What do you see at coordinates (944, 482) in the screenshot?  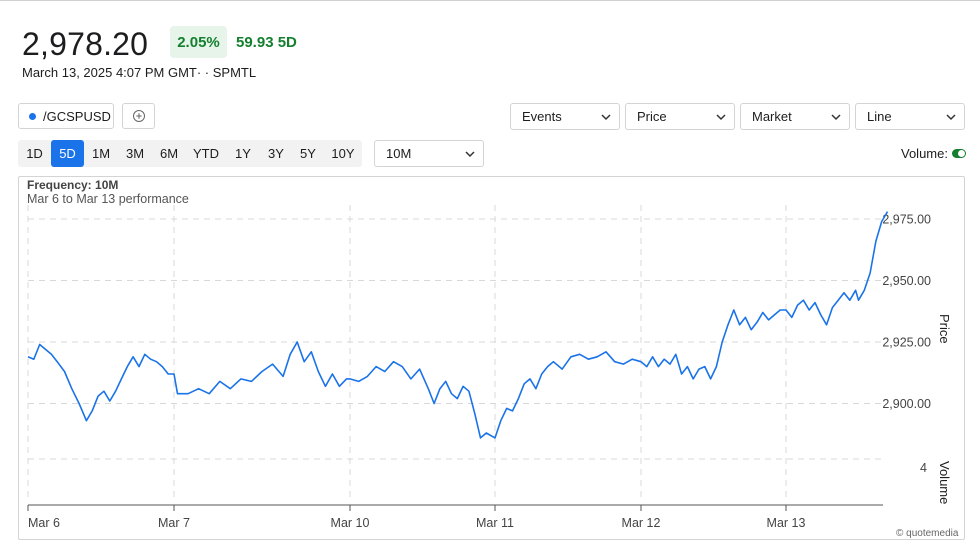 I see `volume-axis-title: Volume` at bounding box center [944, 482].